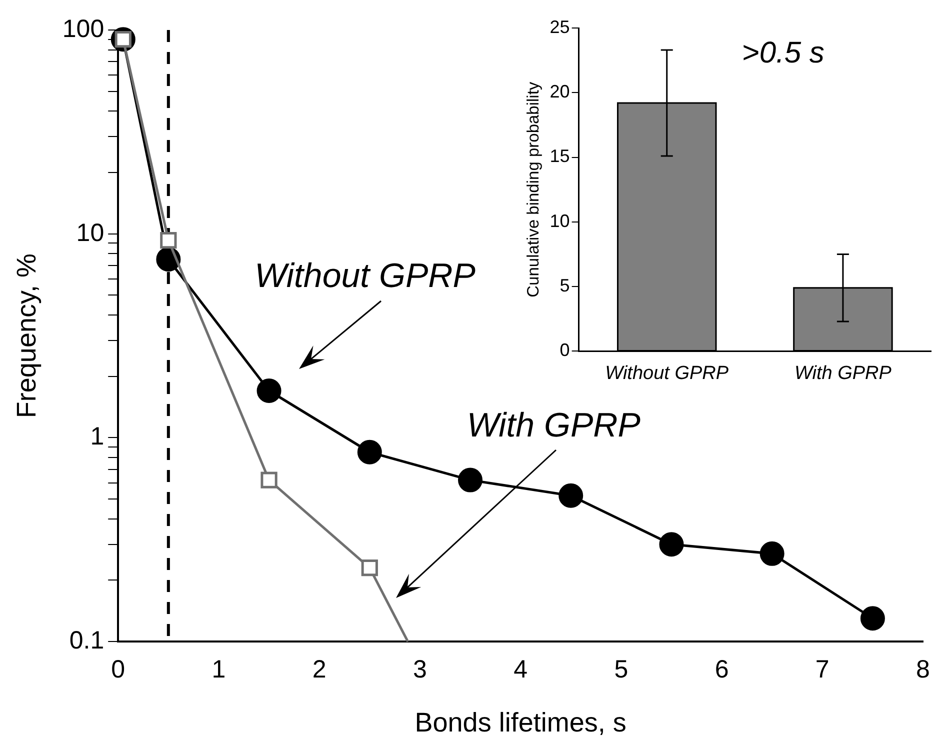 The image size is (945, 752). What do you see at coordinates (520, 722) in the screenshot?
I see `x-axis-title: Bonds lifetimes, s` at bounding box center [520, 722].